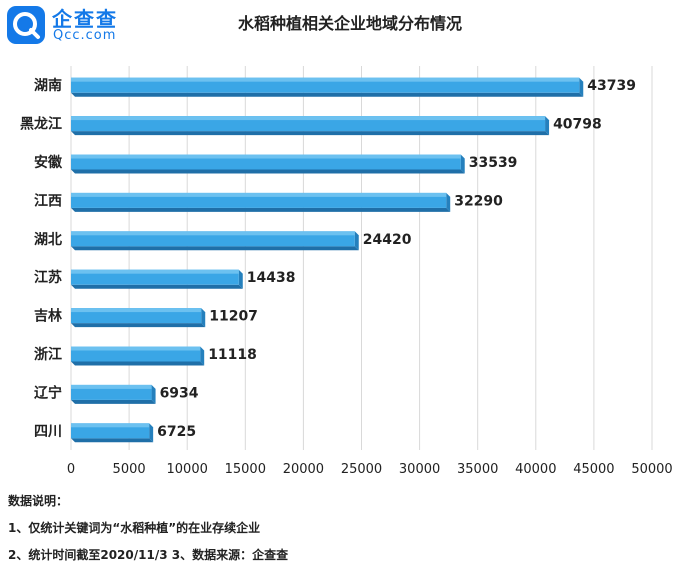 This screenshot has height=569, width=700. Describe the element at coordinates (361, 469) in the screenshot. I see `x-tick-label-5: 25000` at that location.